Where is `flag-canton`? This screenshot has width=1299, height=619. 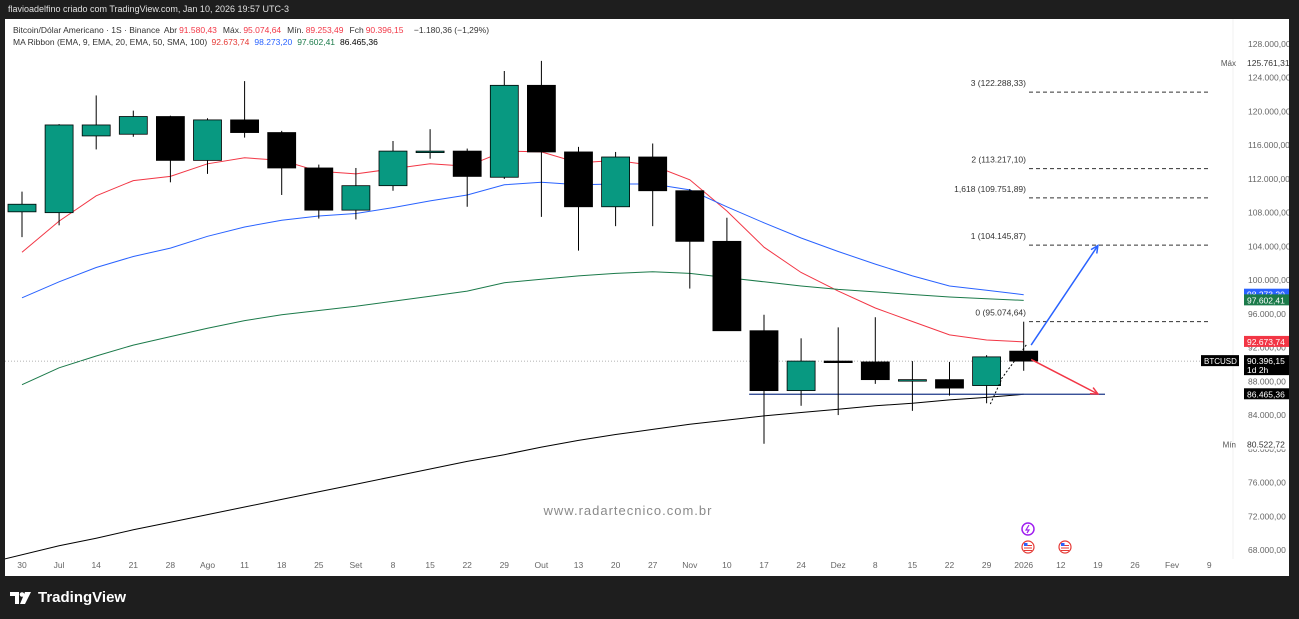
flag-canton is located at coordinates (1063, 544).